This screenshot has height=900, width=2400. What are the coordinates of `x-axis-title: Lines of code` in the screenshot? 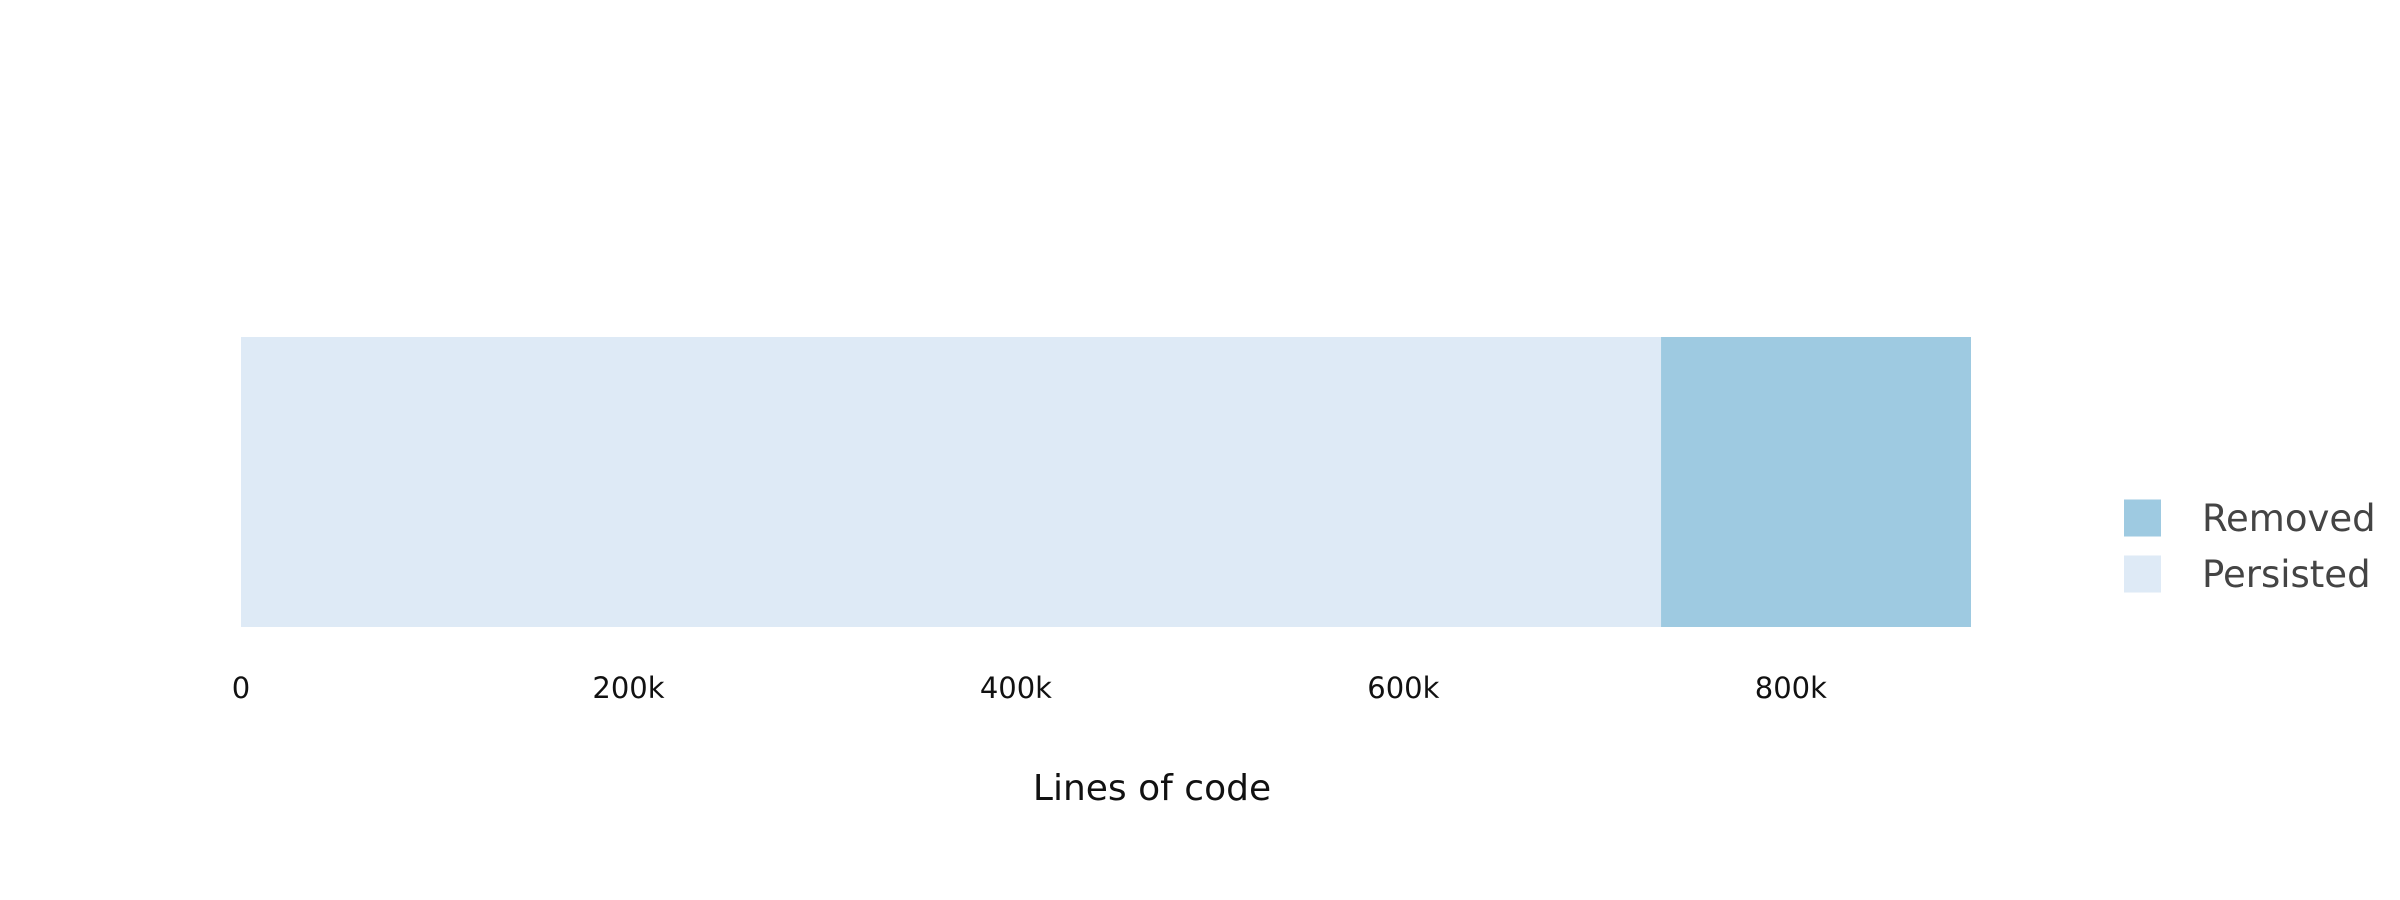 It's located at (1152, 788).